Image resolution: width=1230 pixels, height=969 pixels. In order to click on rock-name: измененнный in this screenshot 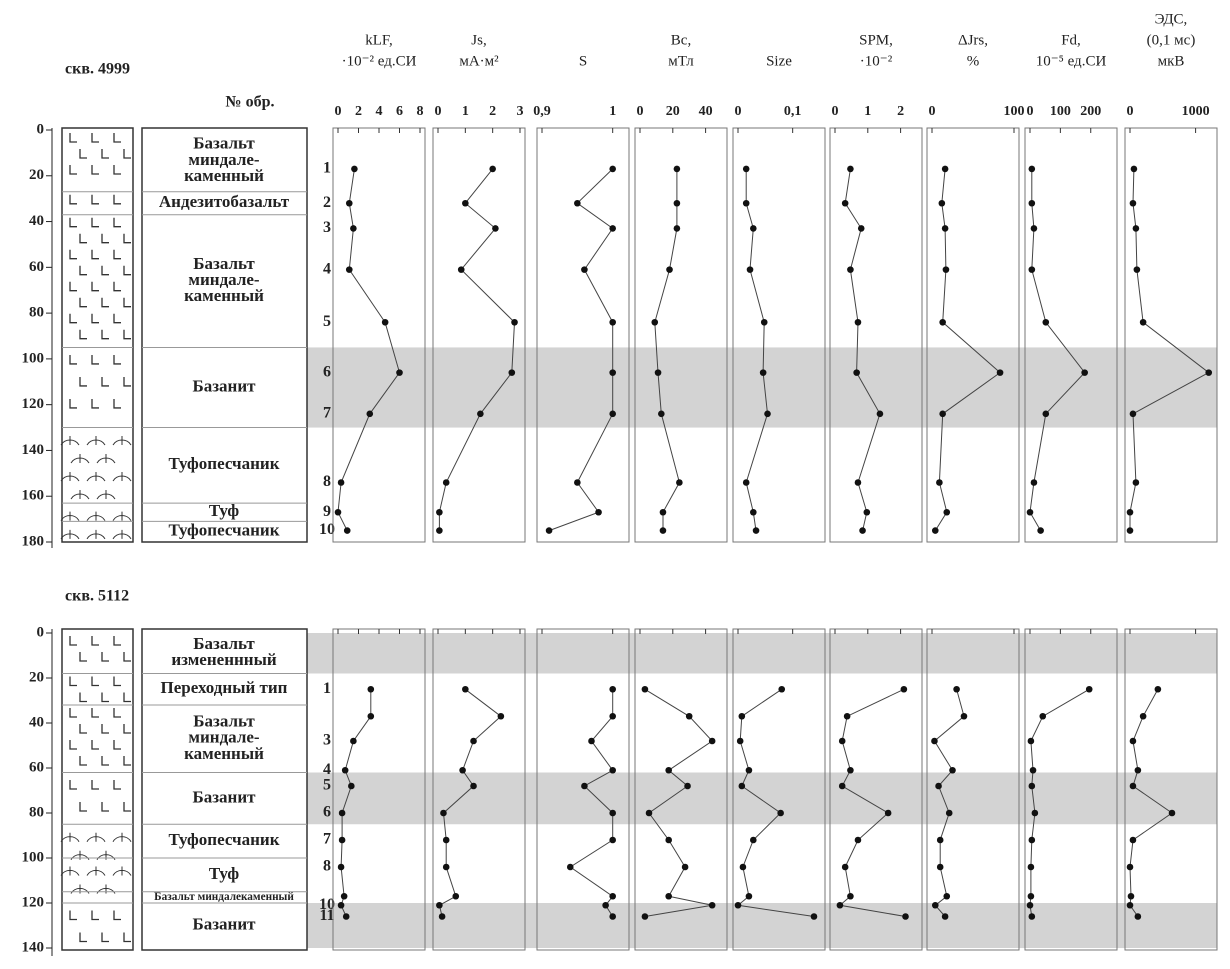, I will do `click(224, 659)`.